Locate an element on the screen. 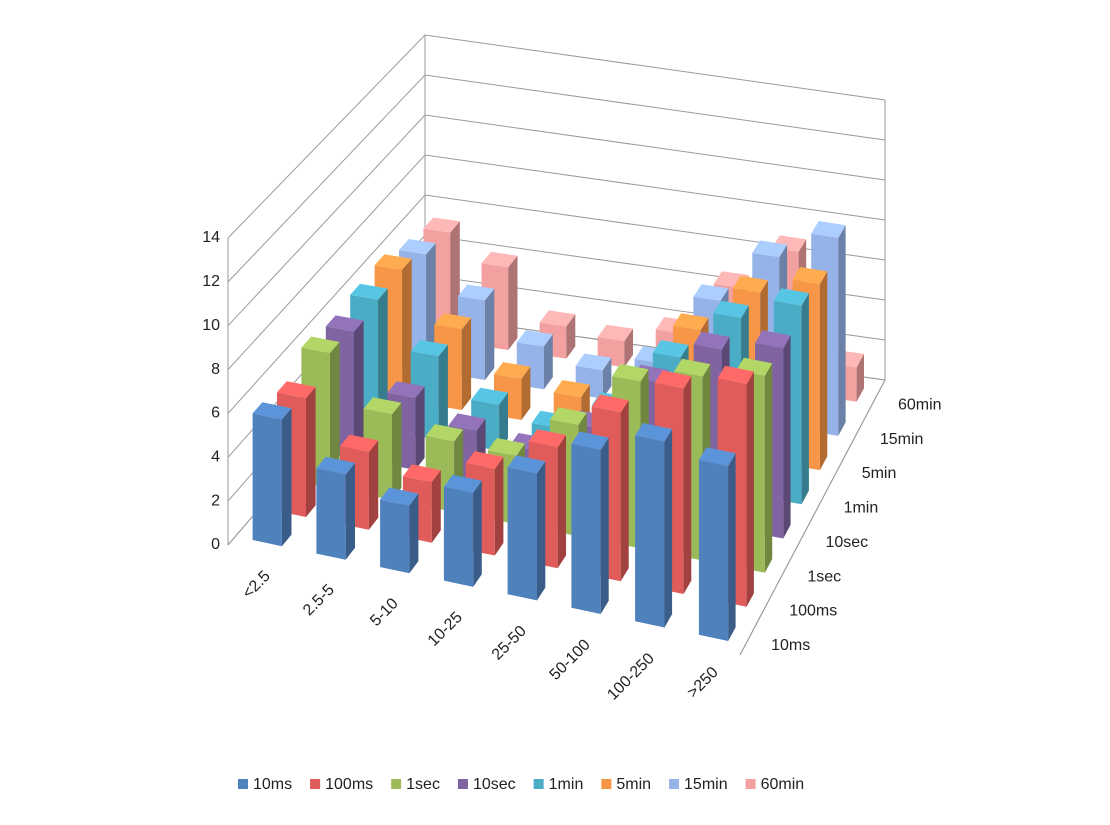 The height and width of the screenshot is (825, 1110). grid-line is located at coordinates (556, 136).